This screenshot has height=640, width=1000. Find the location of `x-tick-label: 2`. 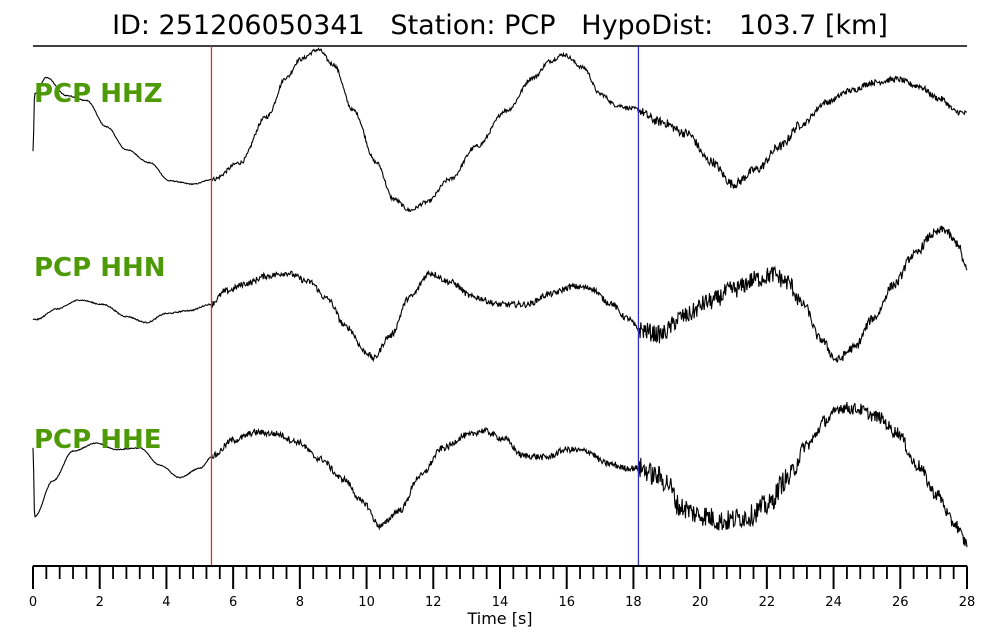

x-tick-label: 2 is located at coordinates (100, 602).